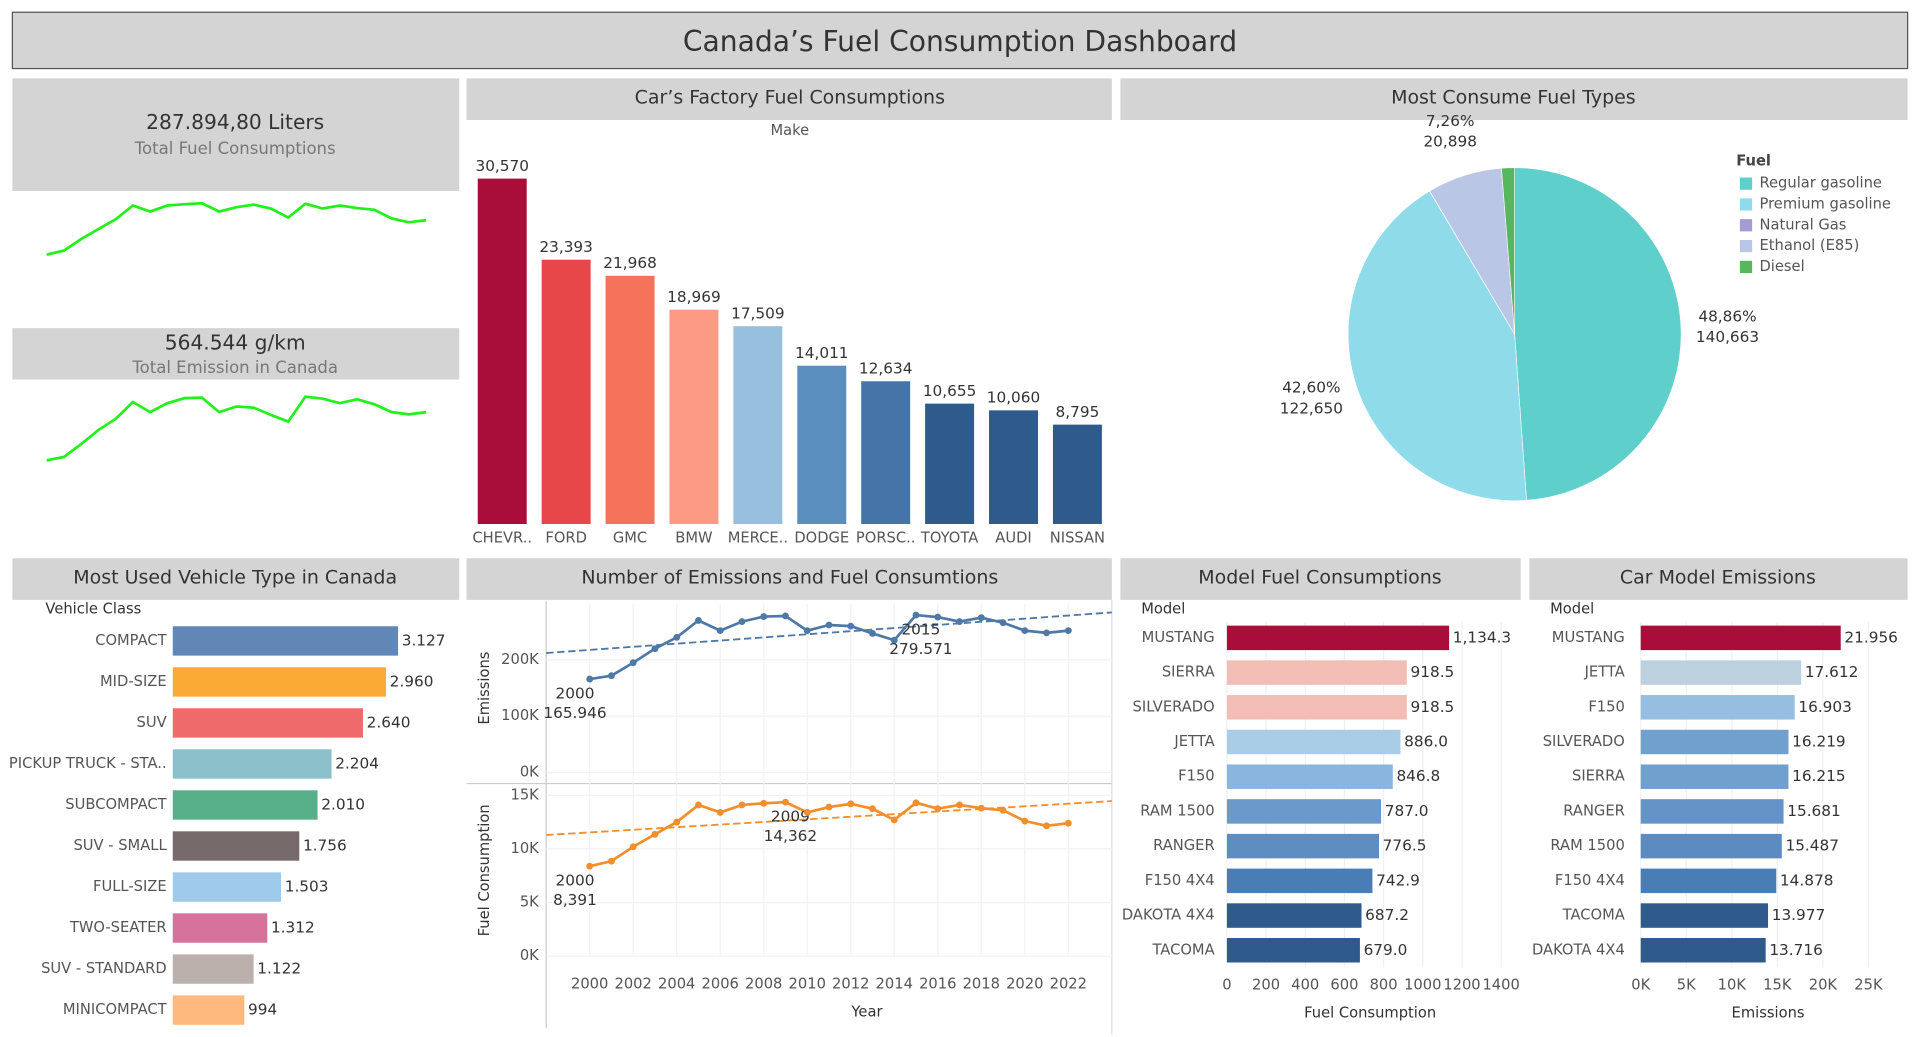  I want to click on legend-title: Fuel, so click(1753, 161).